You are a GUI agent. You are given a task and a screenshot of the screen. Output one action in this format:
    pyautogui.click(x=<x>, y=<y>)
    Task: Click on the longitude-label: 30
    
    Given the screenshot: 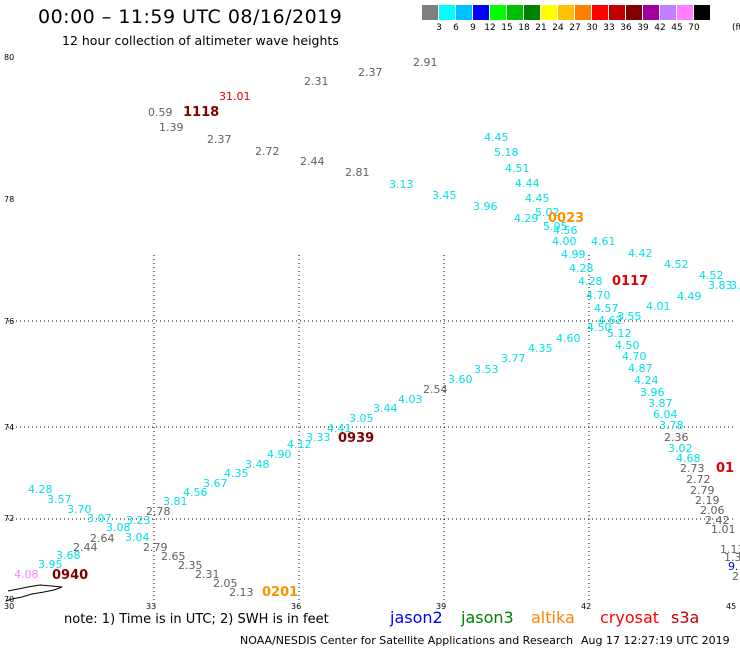 What is the action you would take?
    pyautogui.click(x=9, y=606)
    